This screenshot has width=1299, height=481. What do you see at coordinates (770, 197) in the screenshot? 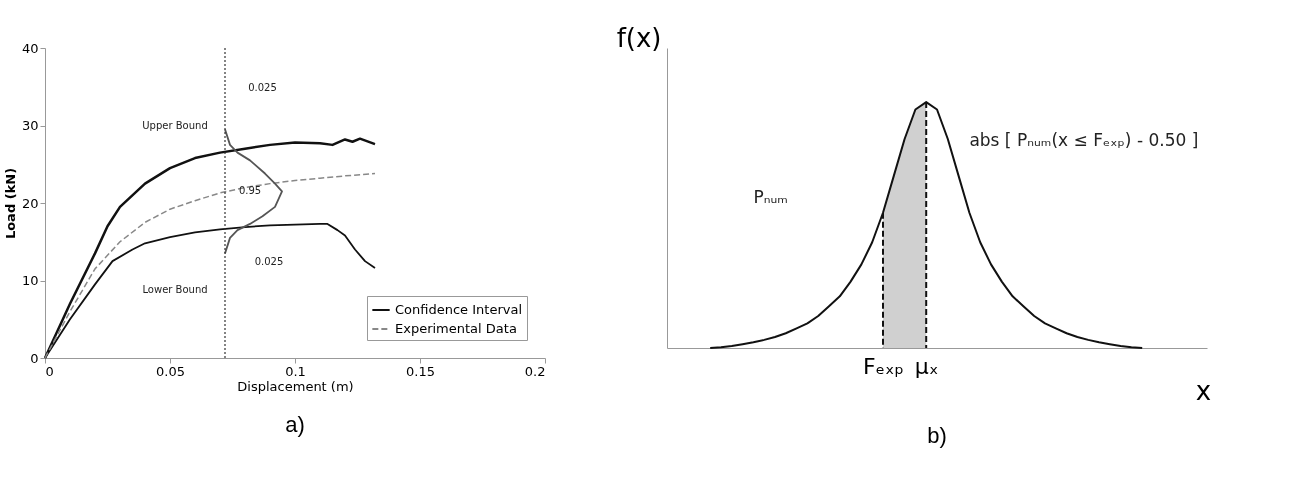
I see `annotation: Pₙᵤₘ` at bounding box center [770, 197].